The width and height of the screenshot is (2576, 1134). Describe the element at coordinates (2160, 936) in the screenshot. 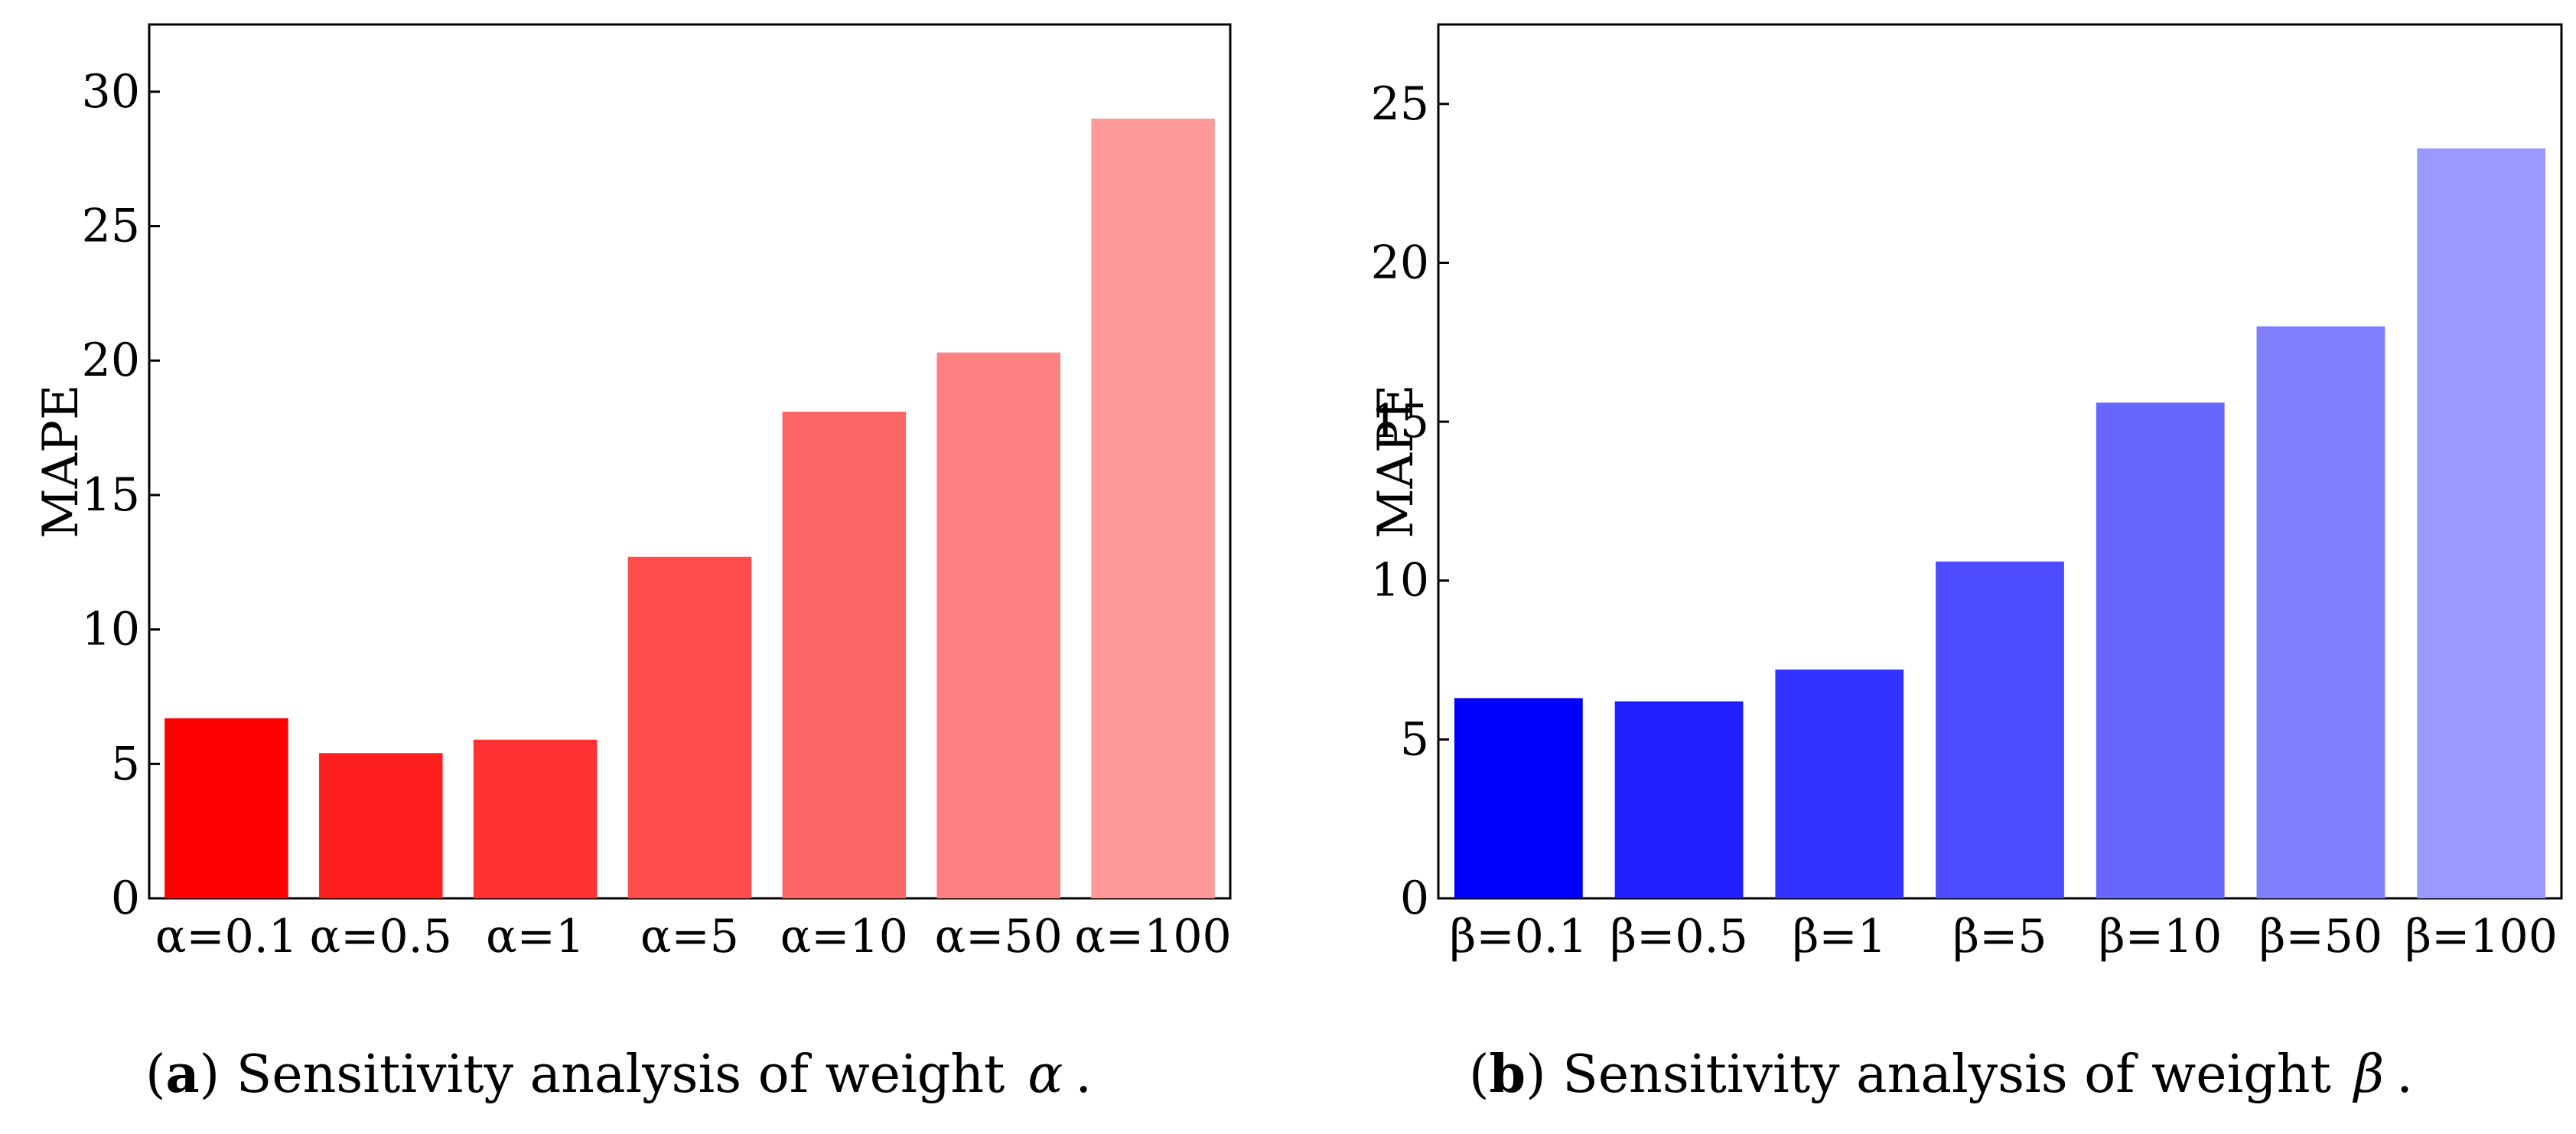

I see `xtick-label-beta-4: β=10` at that location.